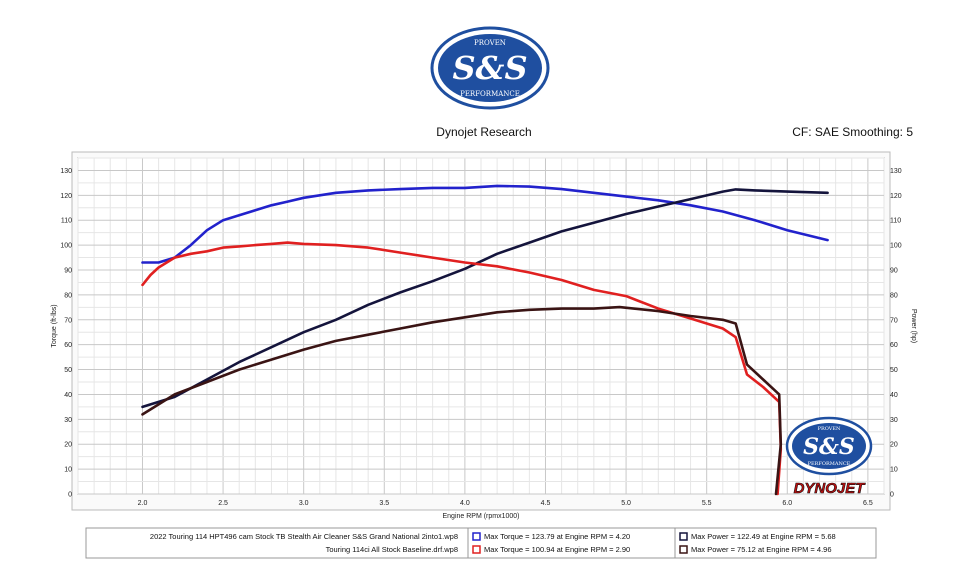  I want to click on y-tick-label-left: 60, so click(68, 345).